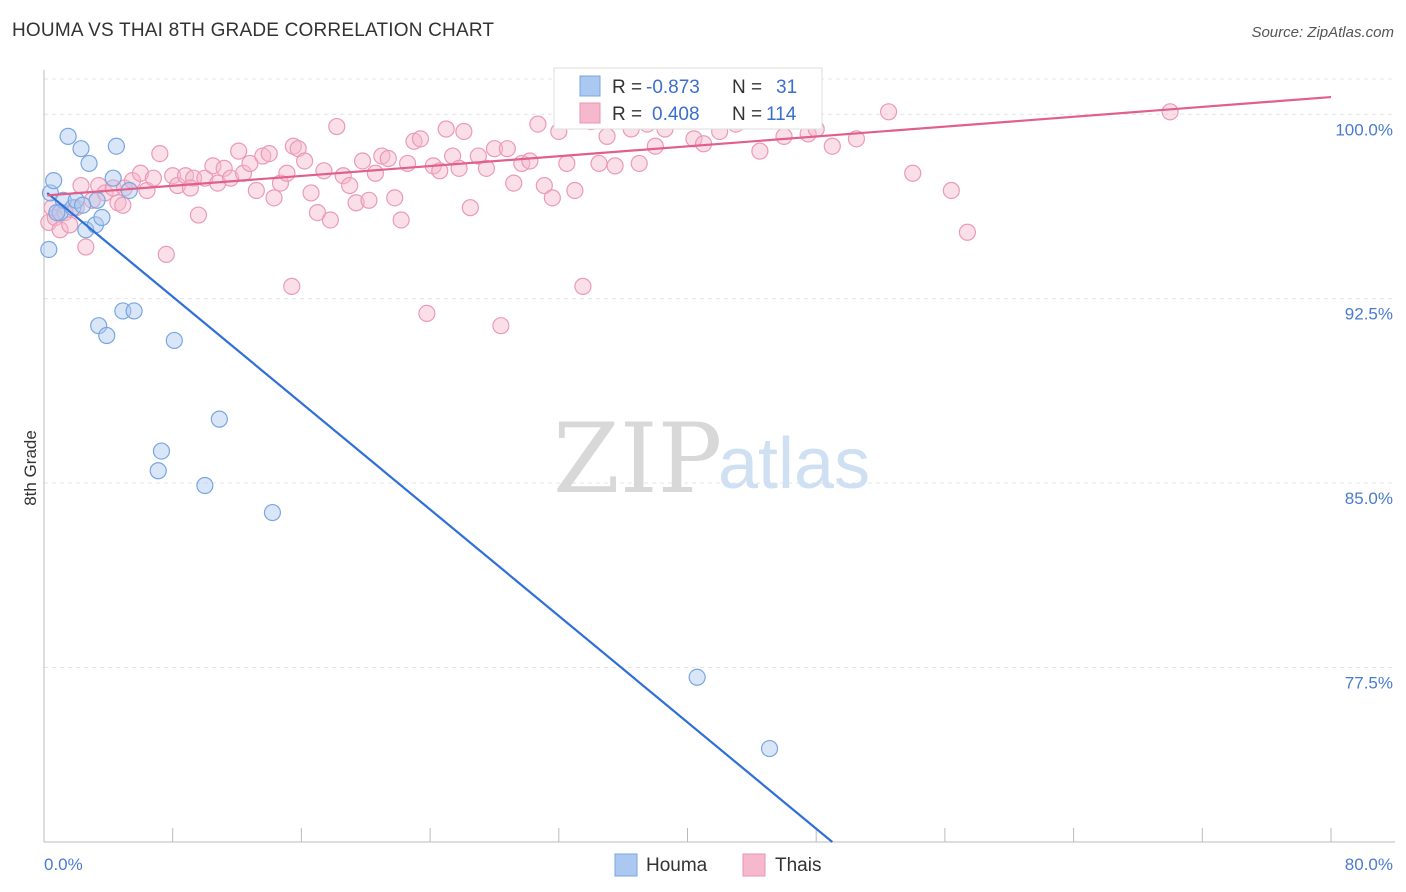 The width and height of the screenshot is (1406, 892). I want to click on legend-box: R = -0.873 N = 31 R = 0.408 N = 114, so click(688, 98).